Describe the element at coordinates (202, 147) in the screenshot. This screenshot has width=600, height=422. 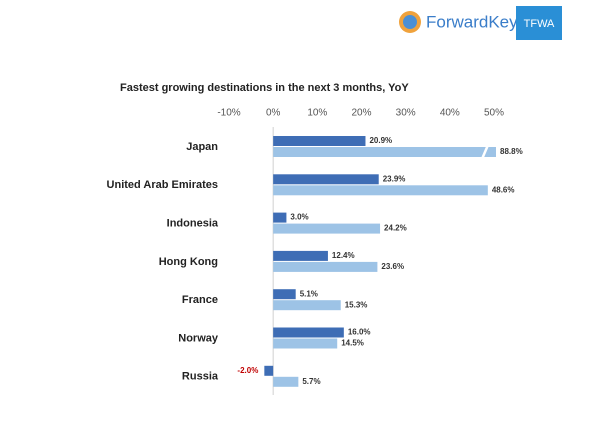
I see `category-label: Japan` at that location.